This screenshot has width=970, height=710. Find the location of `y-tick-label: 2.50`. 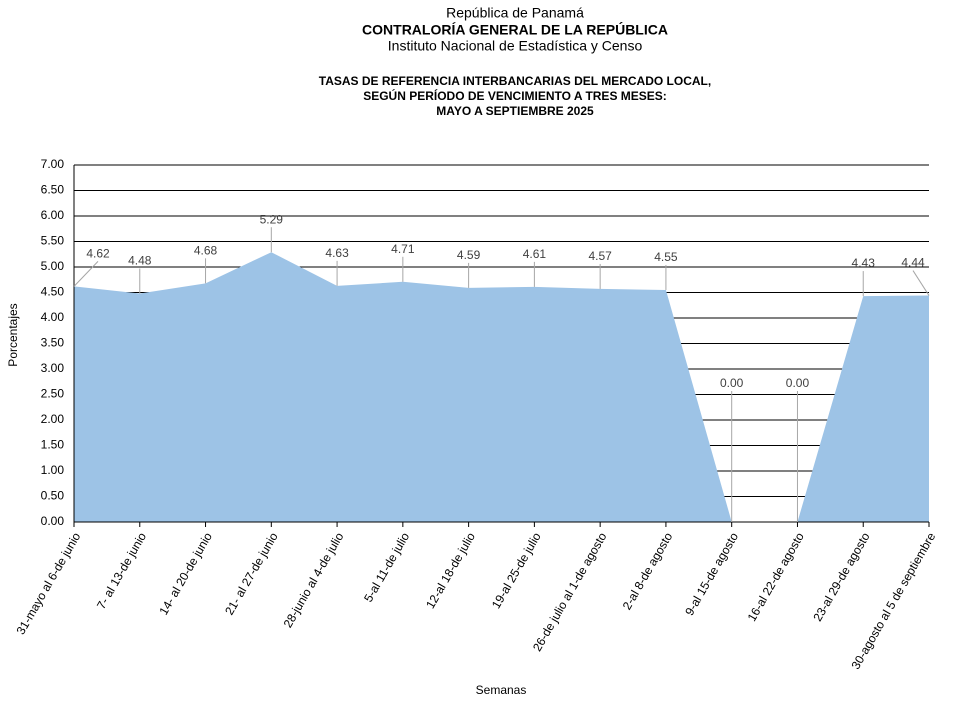

y-tick-label: 2.50 is located at coordinates (53, 394).